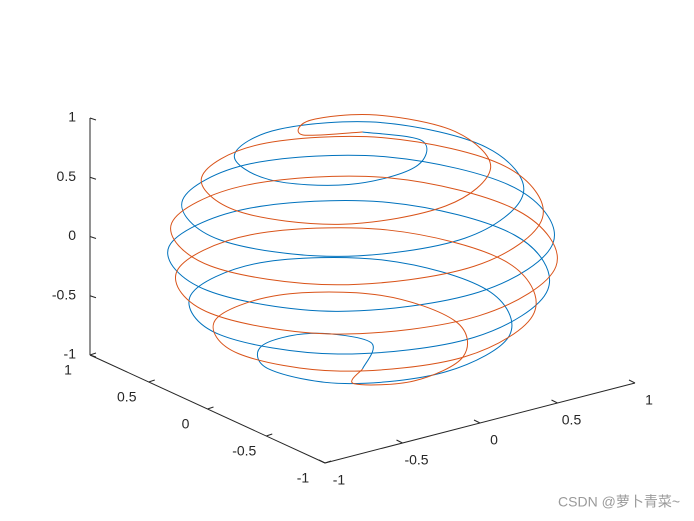 The height and width of the screenshot is (521, 694). What do you see at coordinates (244, 451) in the screenshot?
I see `y-tick-label: -0.5` at bounding box center [244, 451].